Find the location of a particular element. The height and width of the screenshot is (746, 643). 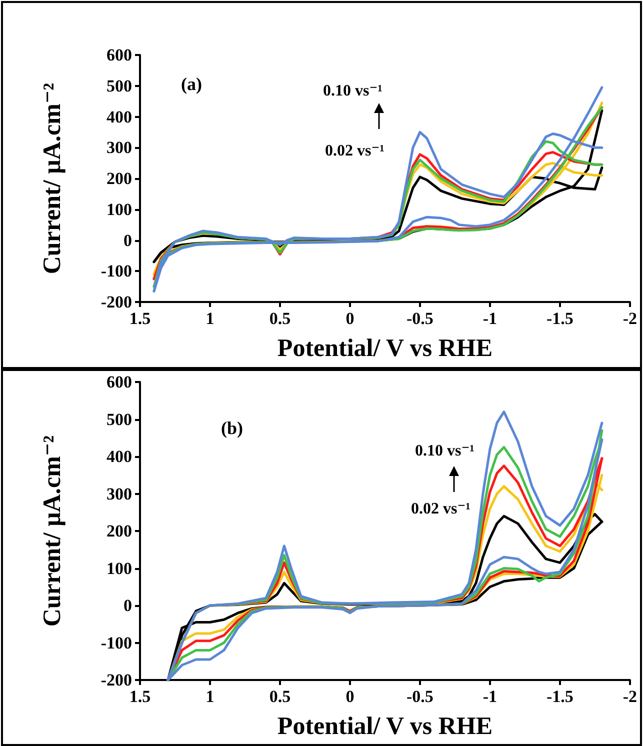

annotation: (a) is located at coordinates (191, 84).